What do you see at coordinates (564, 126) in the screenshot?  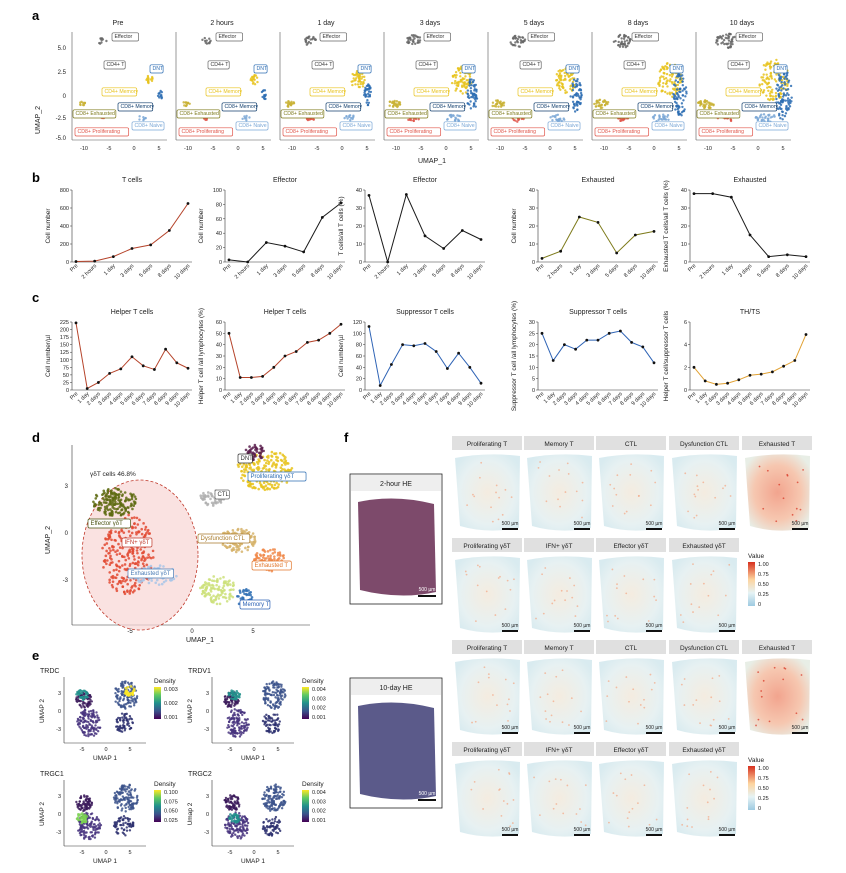 I see `label-cd8-naive-box` at bounding box center [564, 126].